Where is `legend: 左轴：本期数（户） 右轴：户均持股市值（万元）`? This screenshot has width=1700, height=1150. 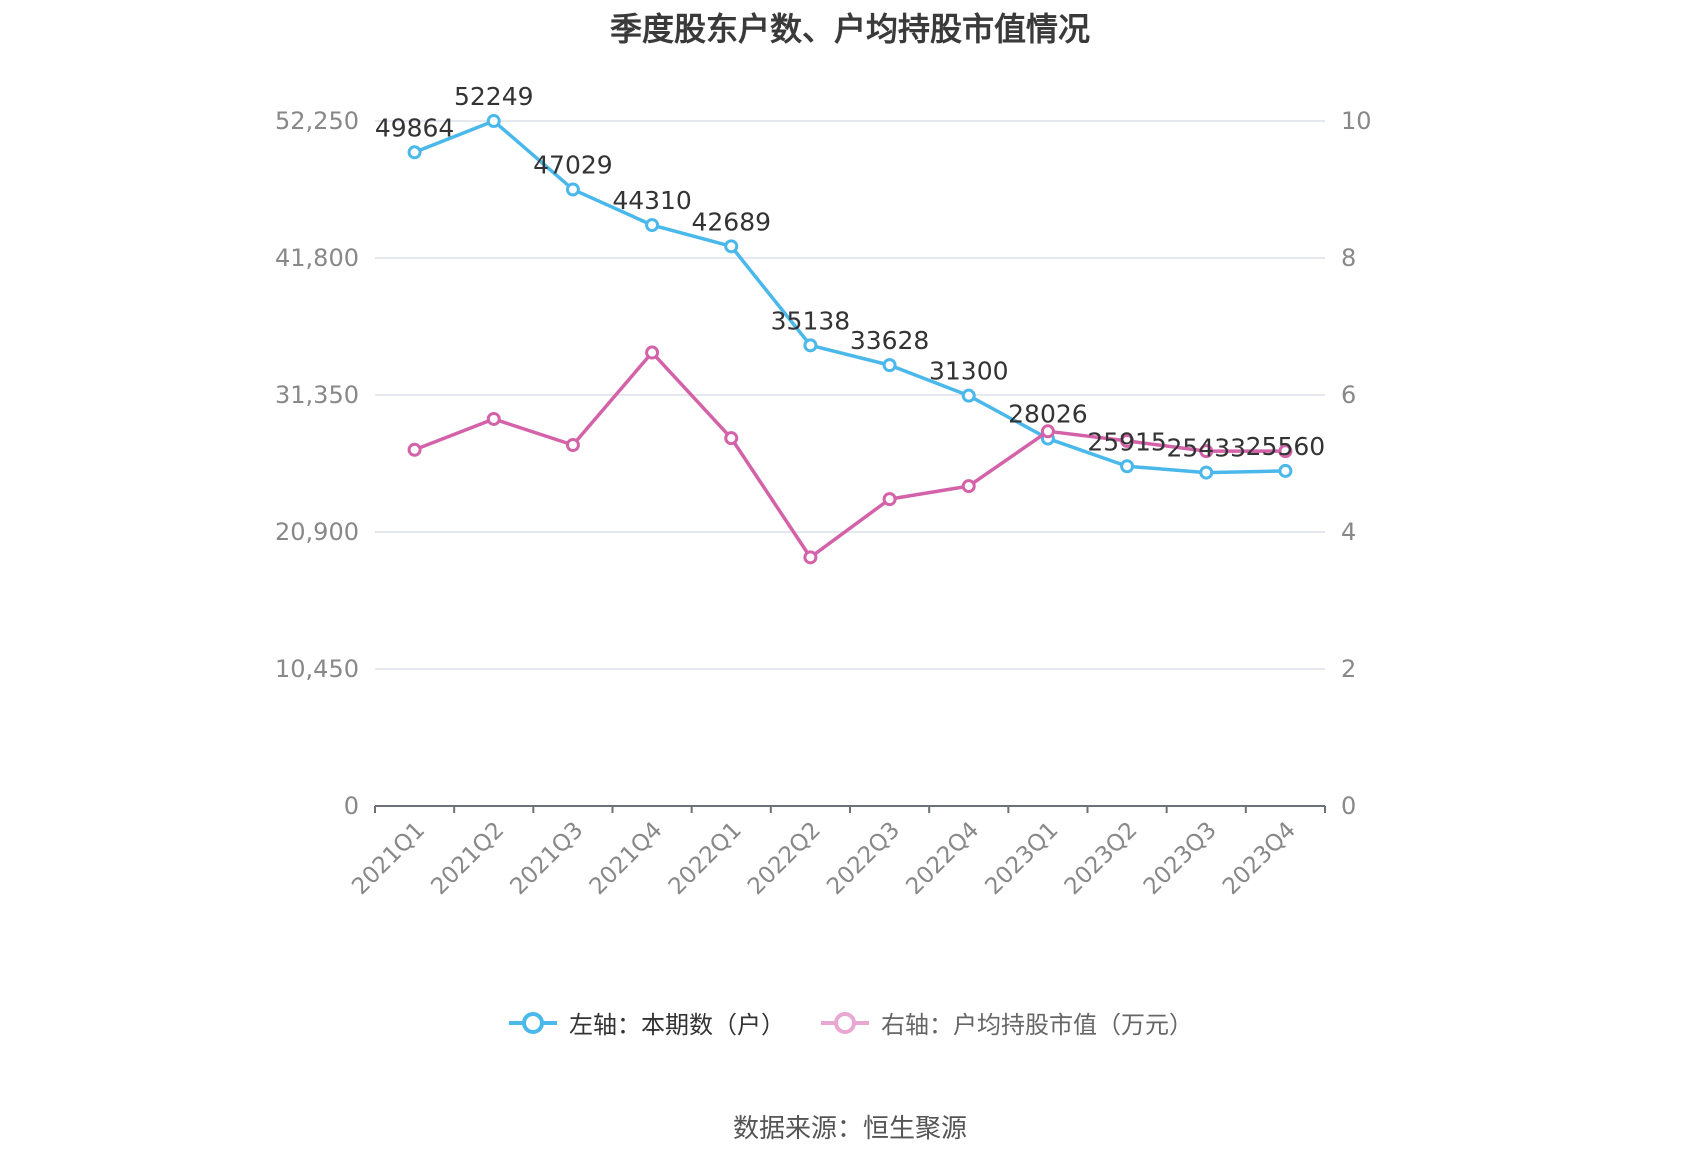
legend: 左轴：本期数（户） 右轴：户均持股市值（万元） is located at coordinates (850, 1022).